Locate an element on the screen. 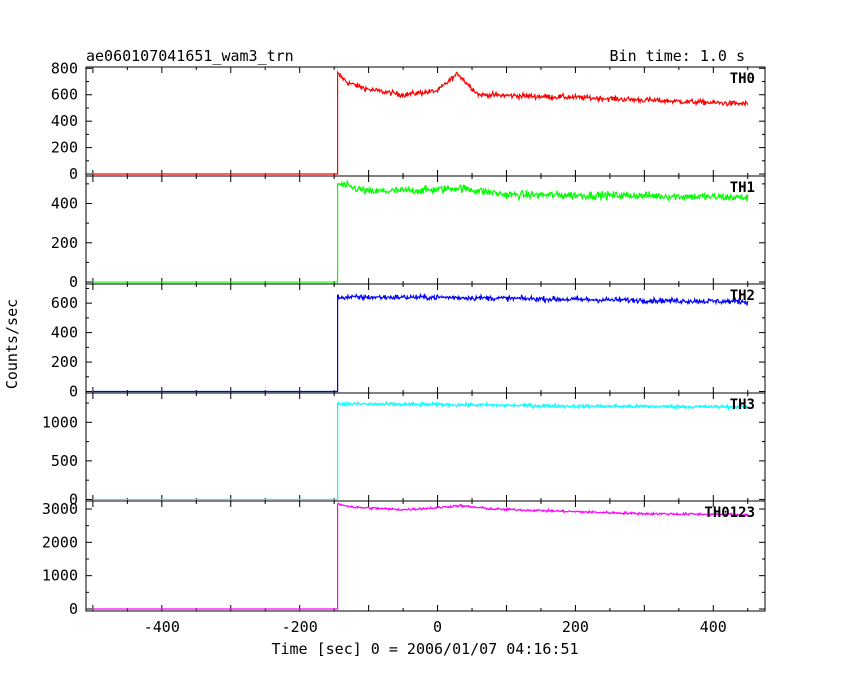 The height and width of the screenshot is (680, 850). x-axis-label: Time [sec] 0 = 2006/01/07 04:16:51 is located at coordinates (424, 649).